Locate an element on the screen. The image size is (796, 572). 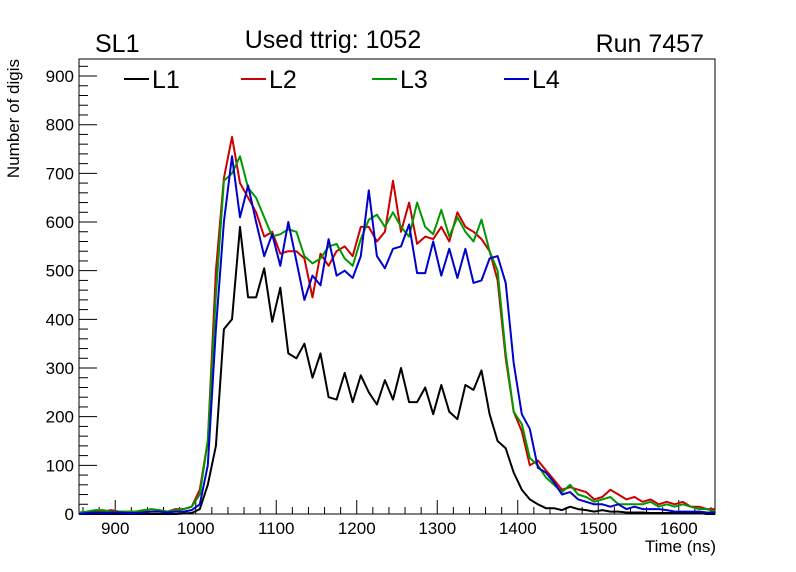
y-axis-ticks: 0 100 200 300 400 500 600 700 800 900 is located at coordinates (71, 294).